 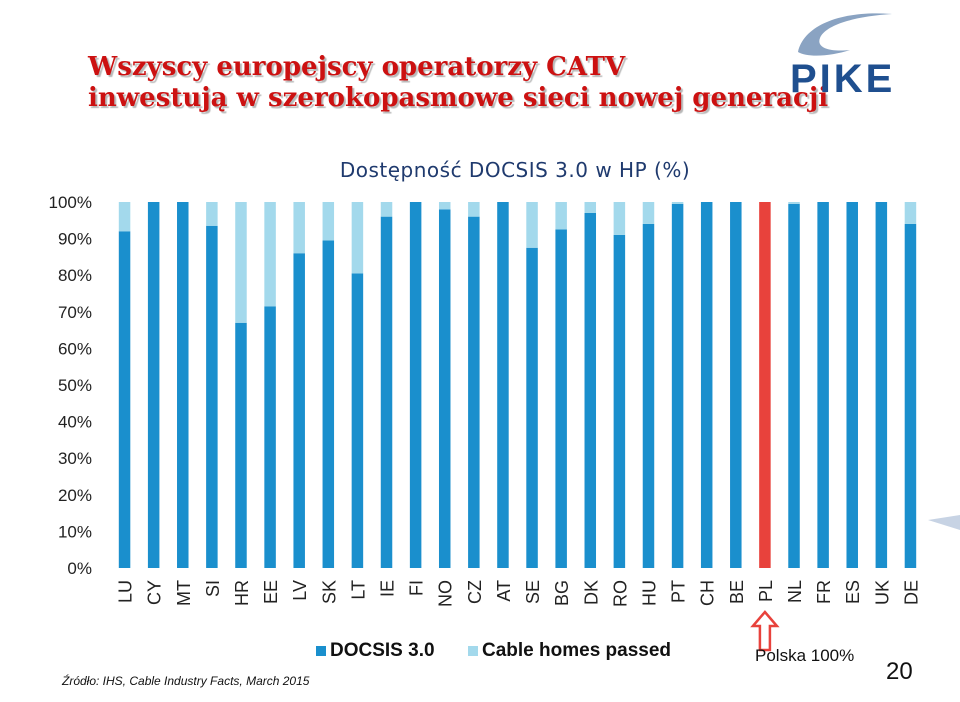 I want to click on chart-title: Dostępność DOCSIS 3.0 w HP (%), so click(x=515, y=170).